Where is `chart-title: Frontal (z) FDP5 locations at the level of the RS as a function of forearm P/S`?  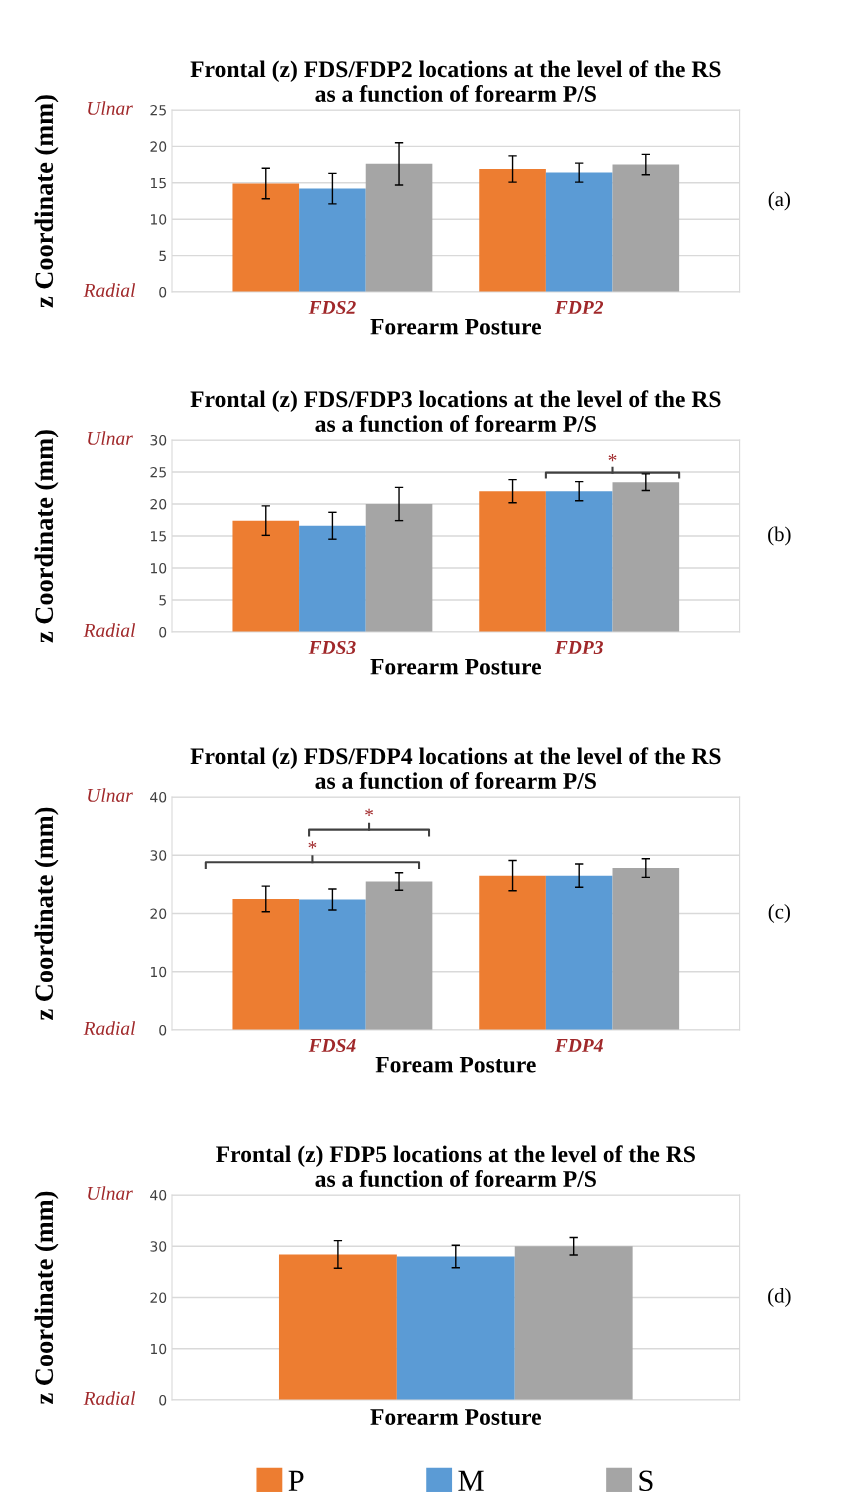
chart-title: Frontal (z) FDP5 locations at the level of the RS as a function of forearm P/S is located at coordinates (455, 1166).